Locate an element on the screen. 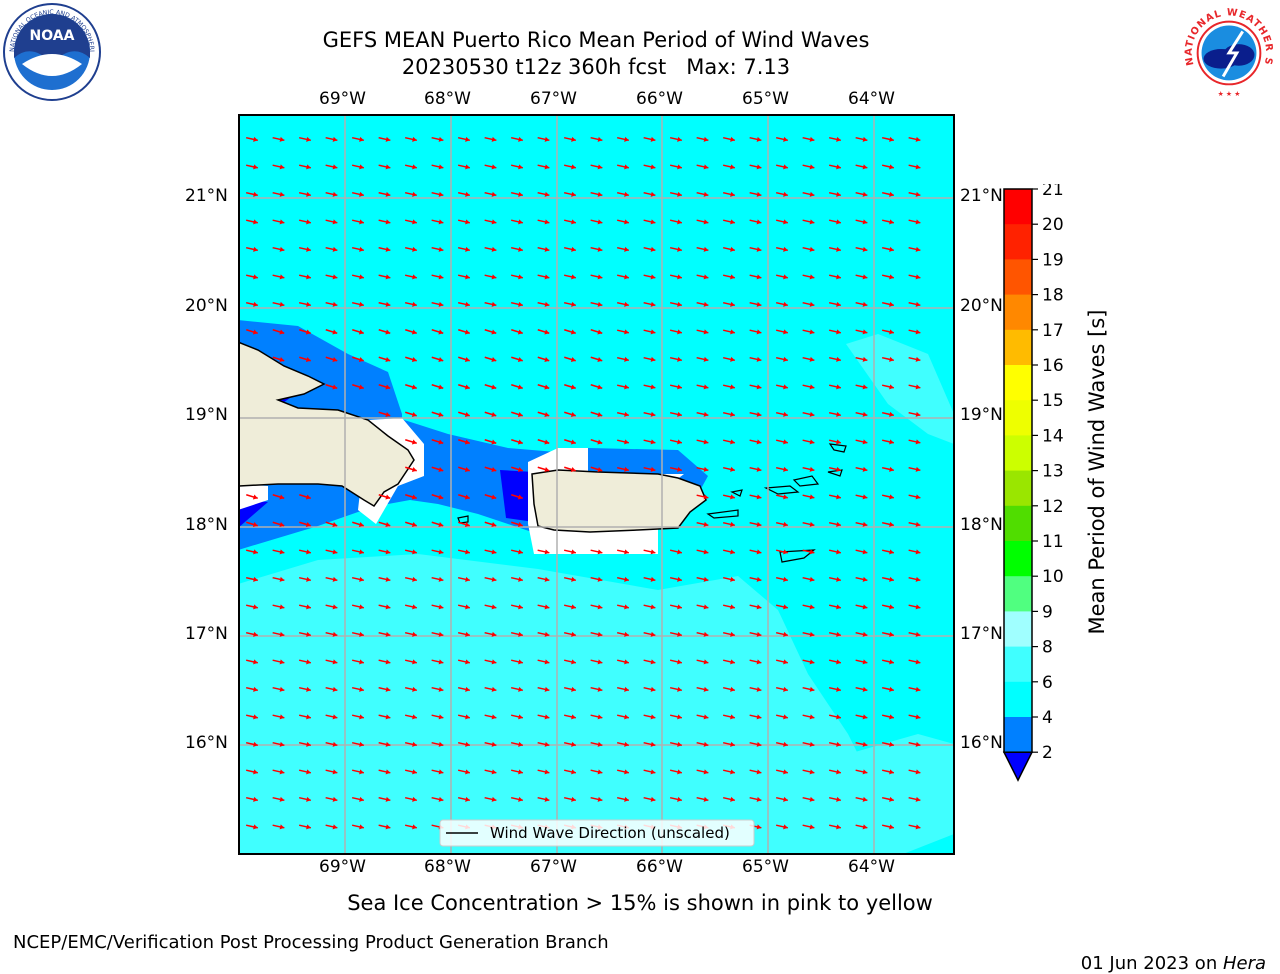 This screenshot has width=1280, height=974. colorbar-tick-label: 17 is located at coordinates (1053, 331).